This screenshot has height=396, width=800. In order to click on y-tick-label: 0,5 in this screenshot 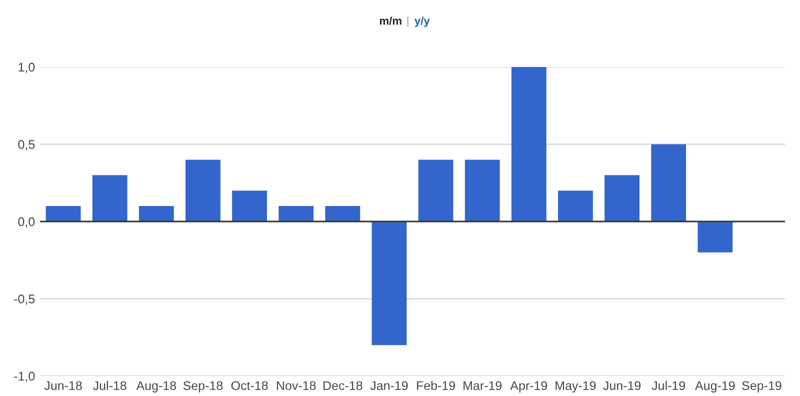, I will do `click(26, 145)`.